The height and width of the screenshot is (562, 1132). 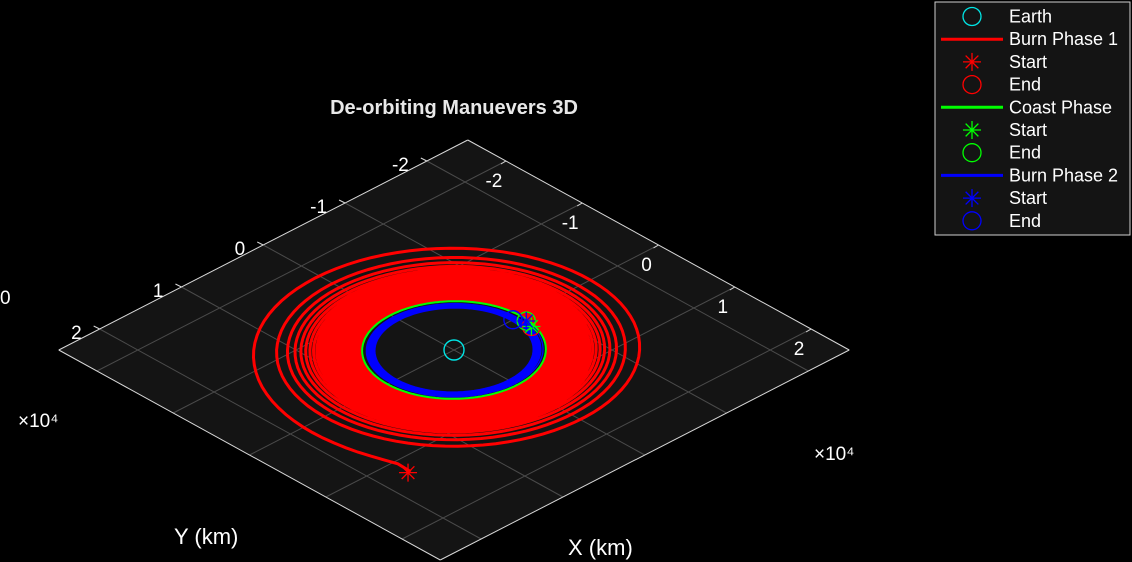 What do you see at coordinates (158, 291) in the screenshot?
I see `y-tick-label: 1` at bounding box center [158, 291].